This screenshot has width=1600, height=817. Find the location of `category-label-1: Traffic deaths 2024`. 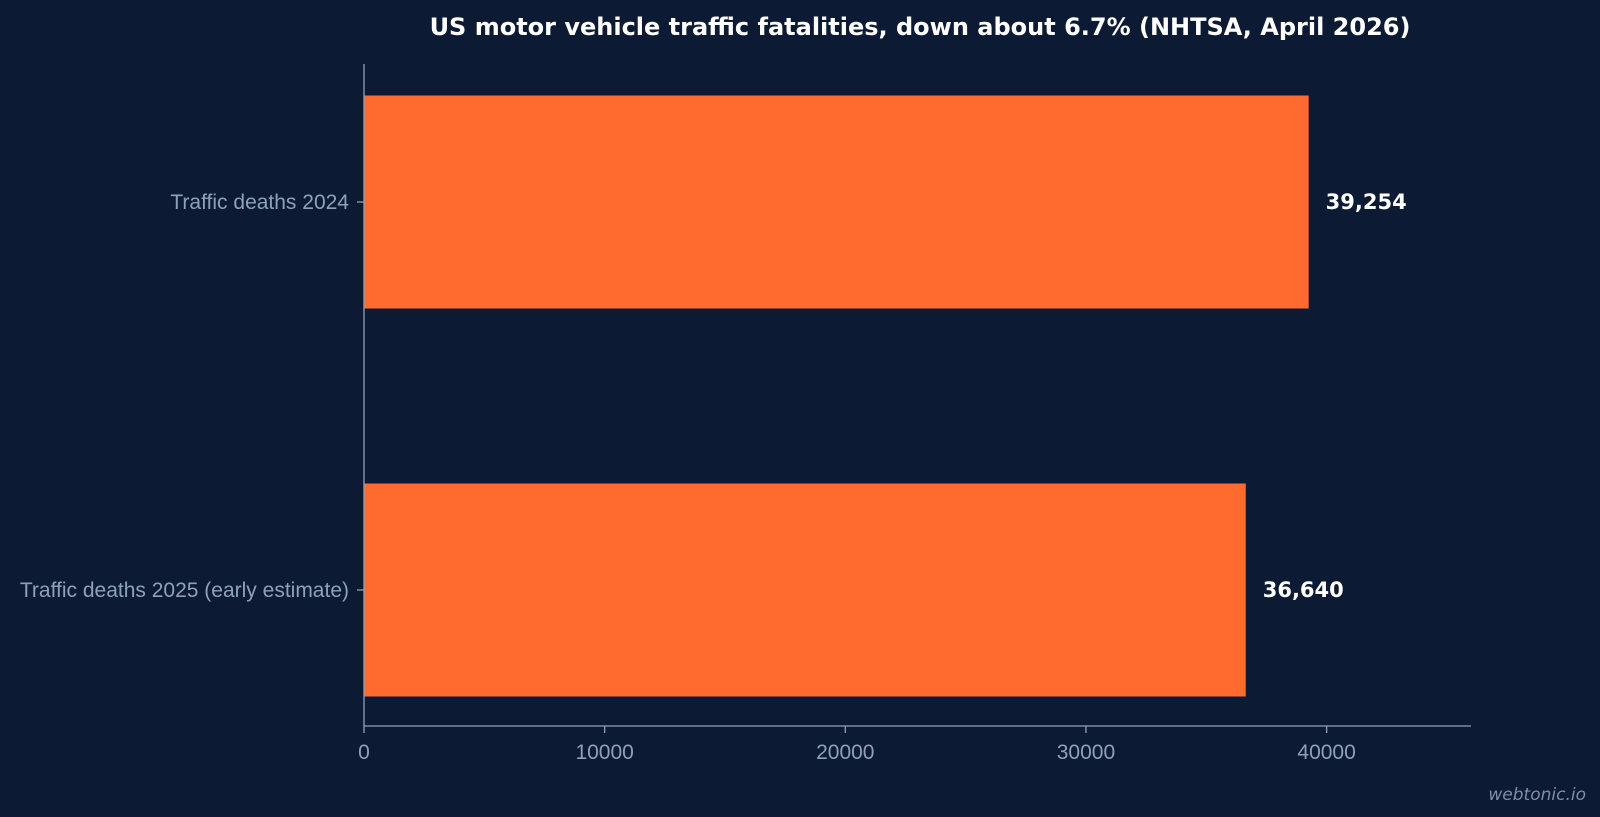

category-label-1: Traffic deaths 2024 is located at coordinates (259, 202).